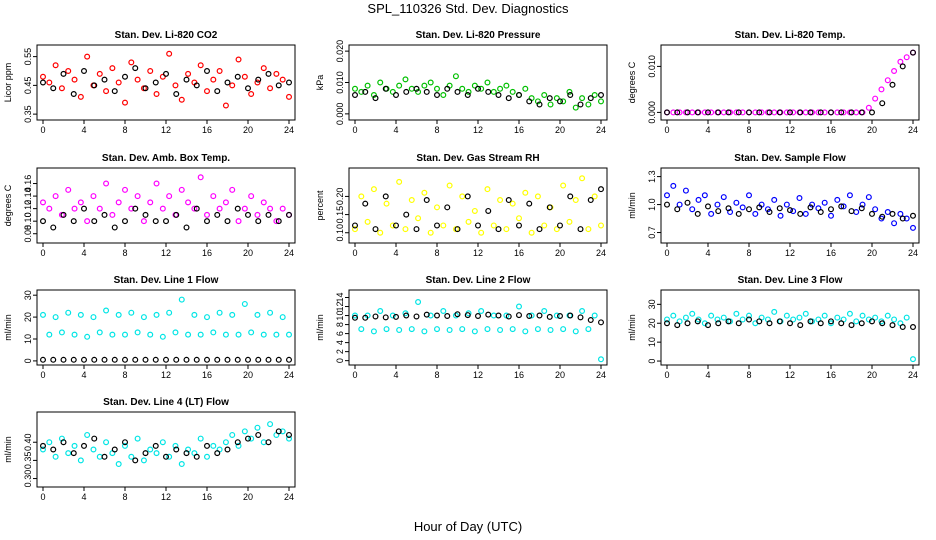 Image resolution: width=936 pixels, height=540 pixels. Describe the element at coordinates (320, 83) in the screenshot. I see `y-axis-label: kPa` at that location.